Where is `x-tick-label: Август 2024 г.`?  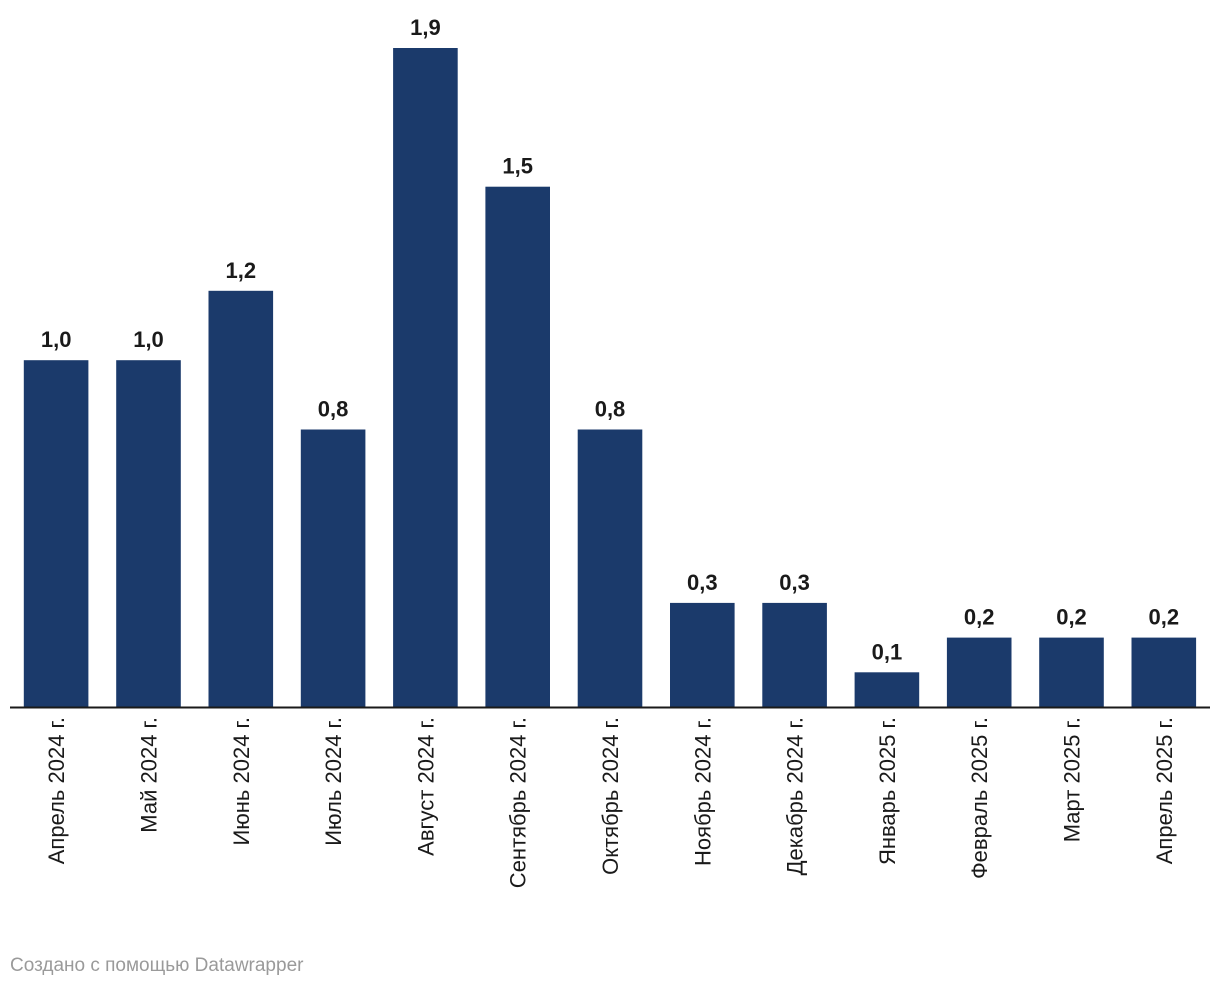
x-tick-label: Август 2024 г. is located at coordinates (425, 786).